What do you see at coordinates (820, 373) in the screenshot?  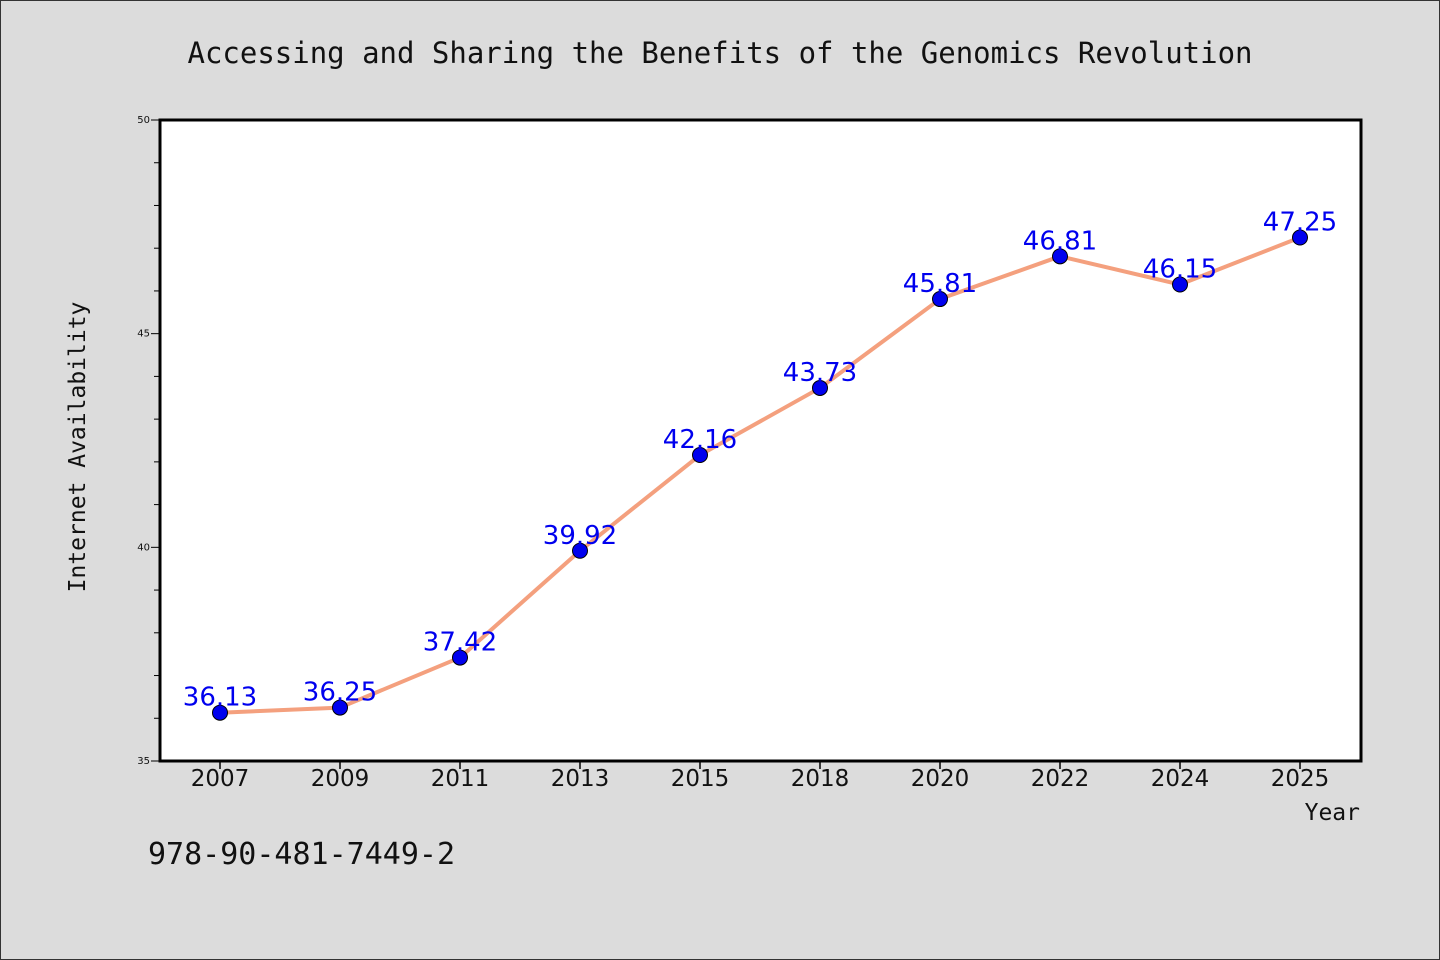 I see `data-label: 43.73` at bounding box center [820, 373].